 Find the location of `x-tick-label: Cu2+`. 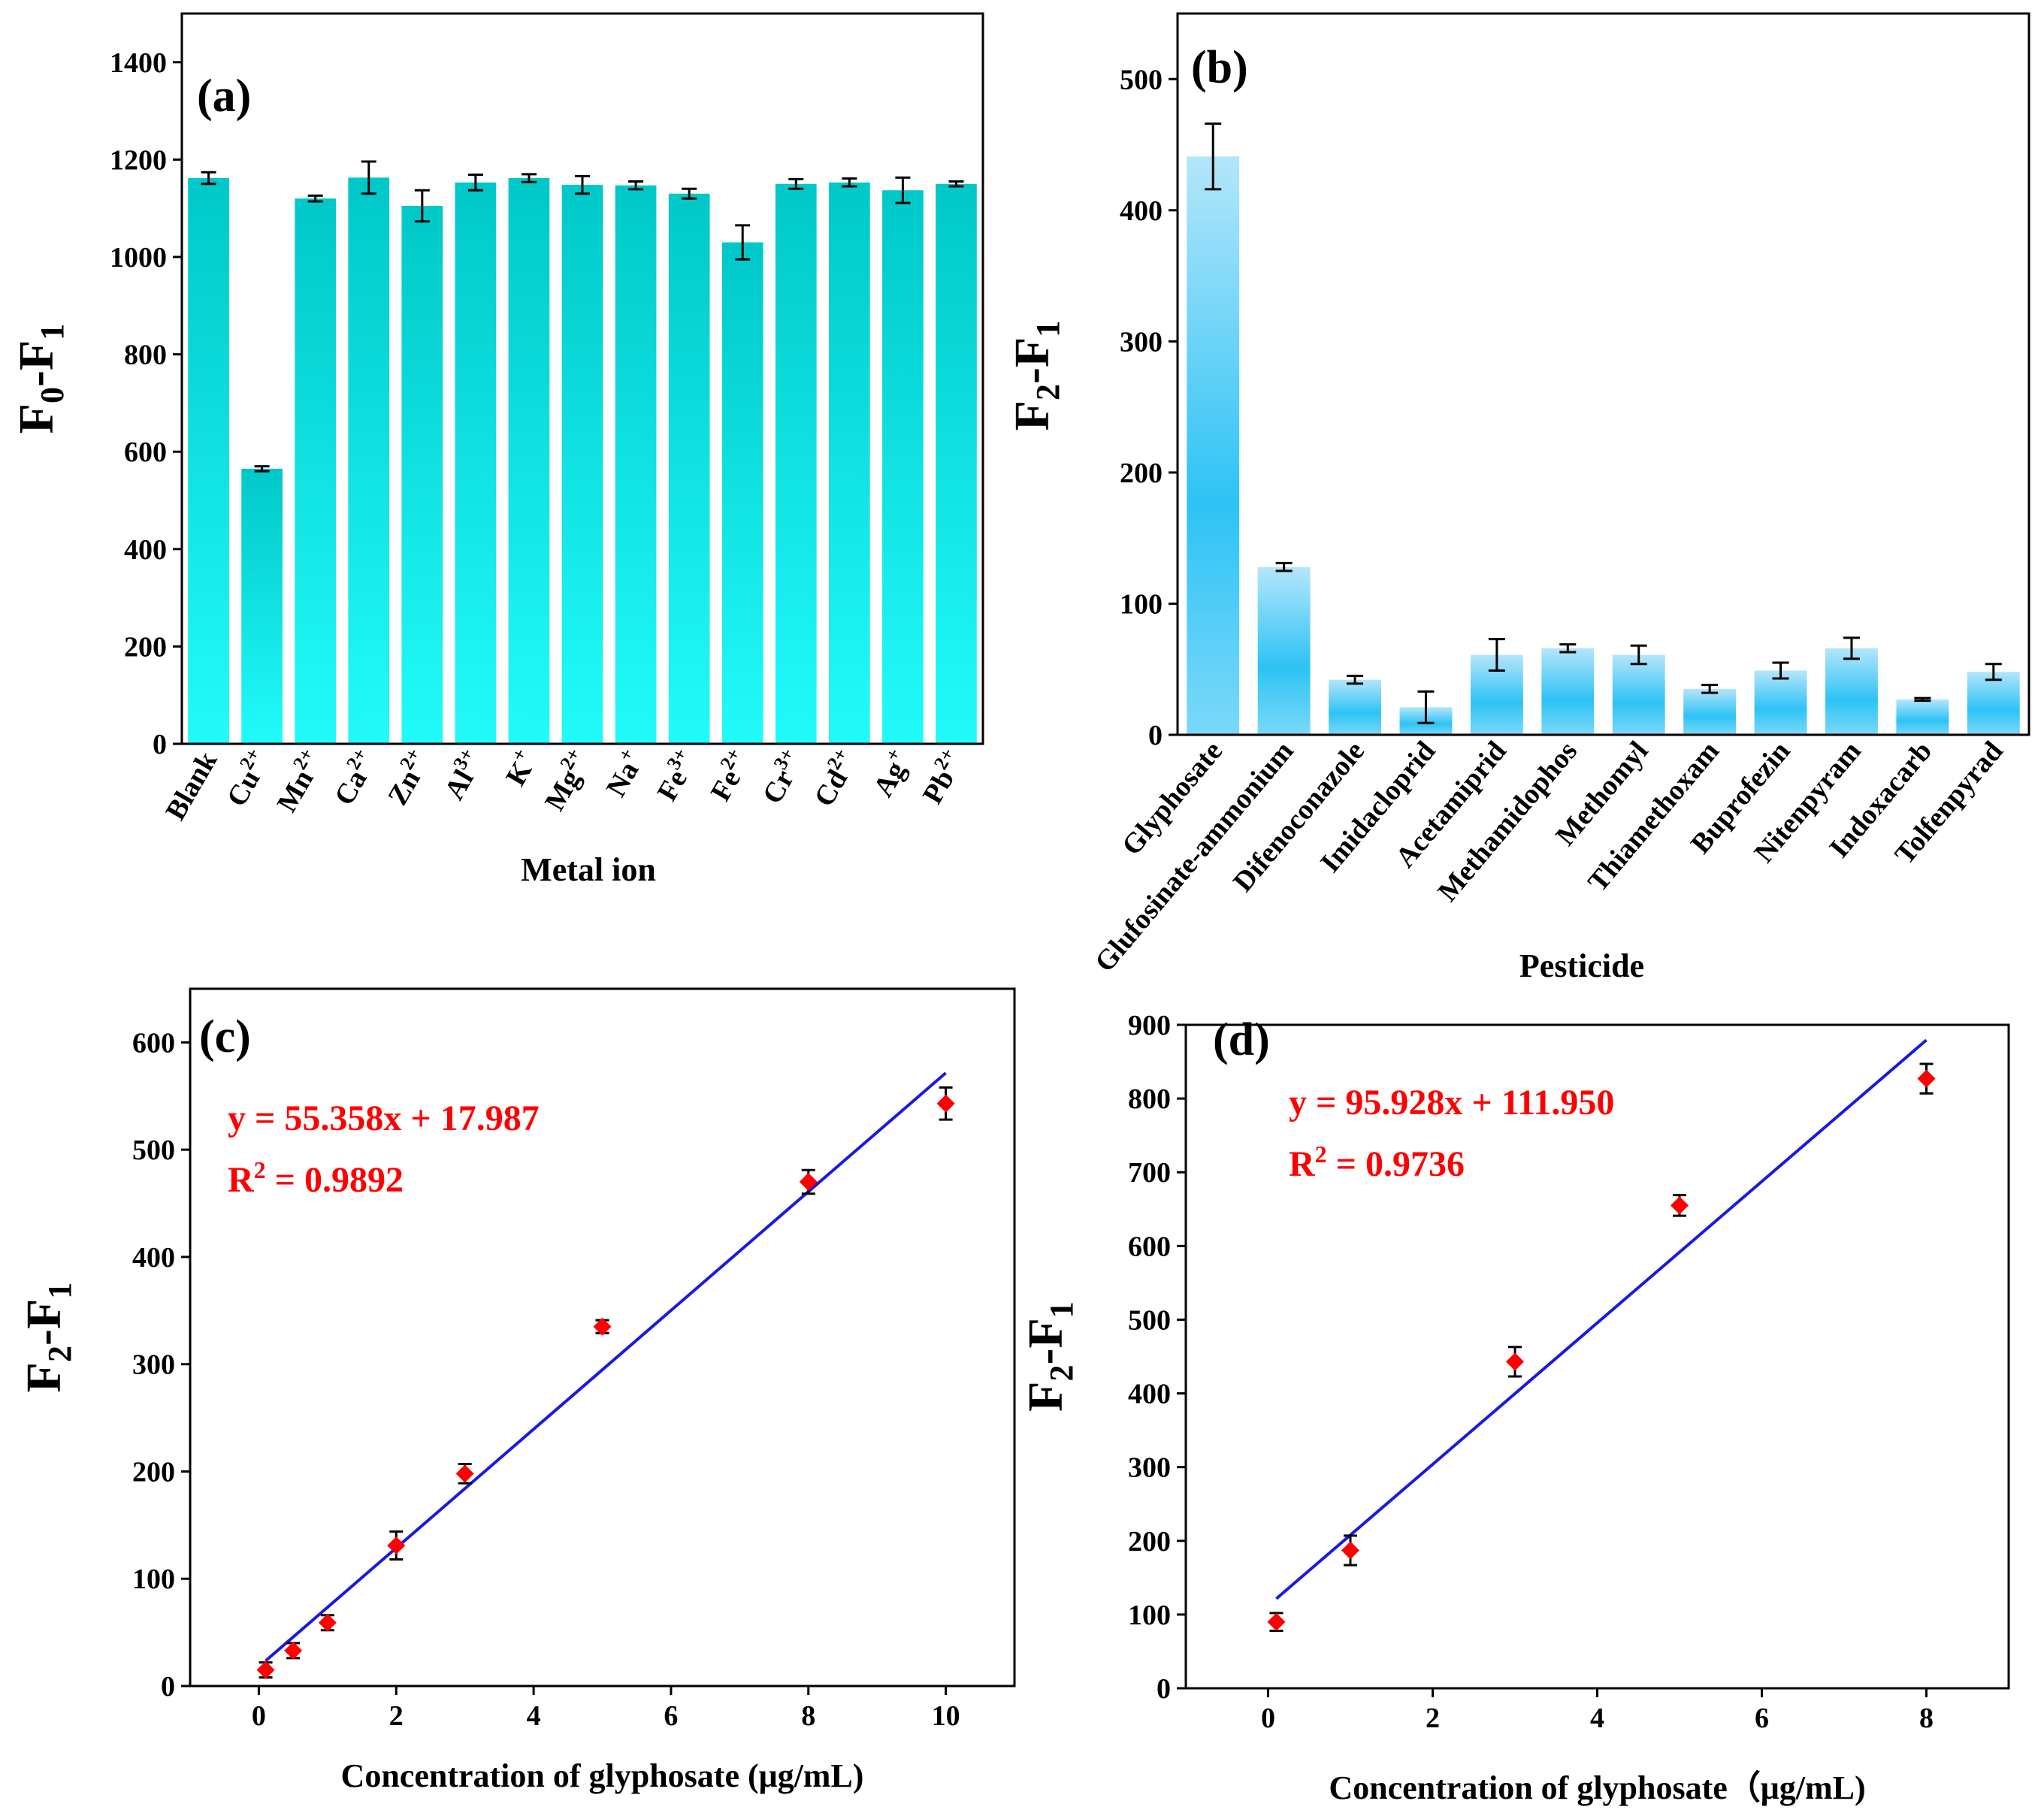

x-tick-label: Cu2+ is located at coordinates (247, 778).